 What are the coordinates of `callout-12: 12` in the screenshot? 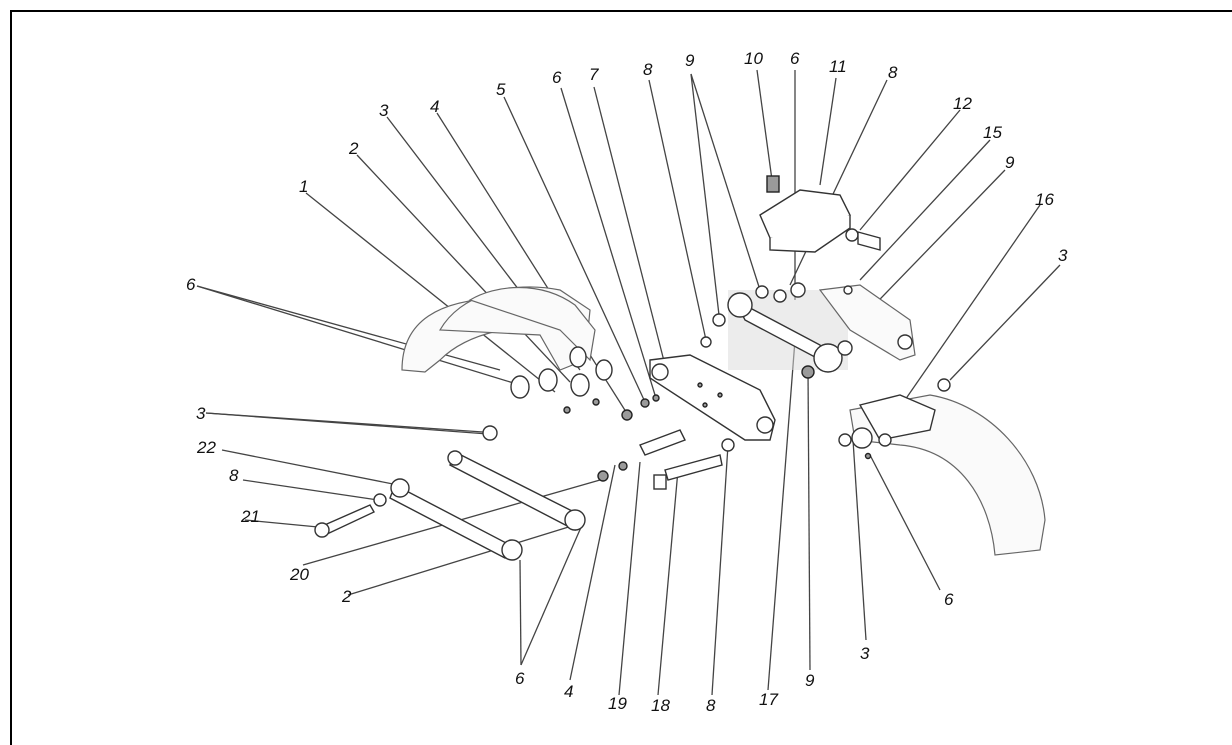 It's located at (962, 103).